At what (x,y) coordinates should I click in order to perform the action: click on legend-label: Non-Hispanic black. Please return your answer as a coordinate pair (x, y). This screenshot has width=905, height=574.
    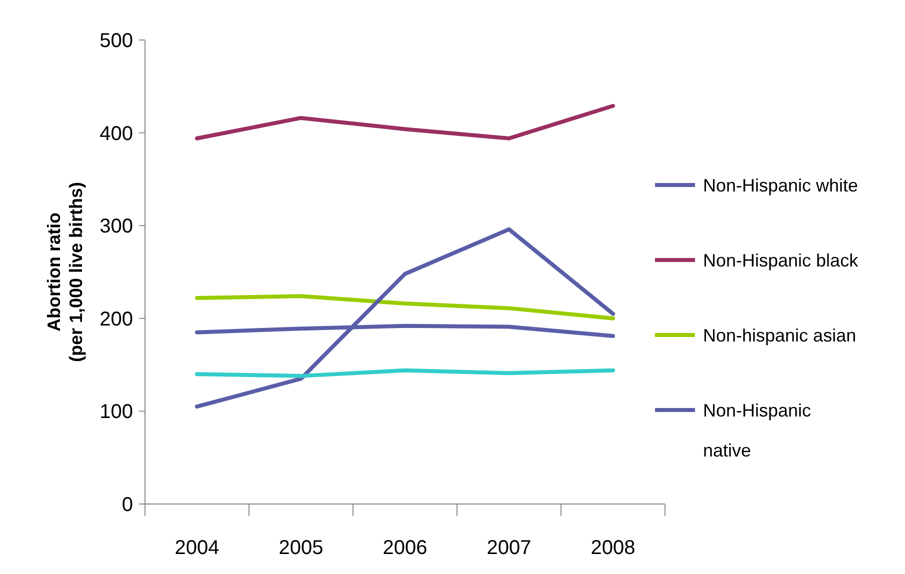
    Looking at the image, I should click on (781, 260).